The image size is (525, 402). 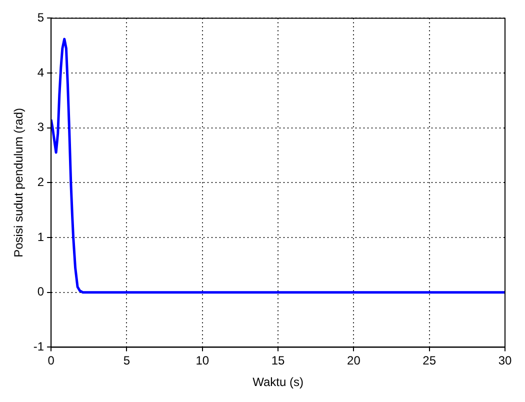 I want to click on x-tick-label: 15, so click(x=278, y=361).